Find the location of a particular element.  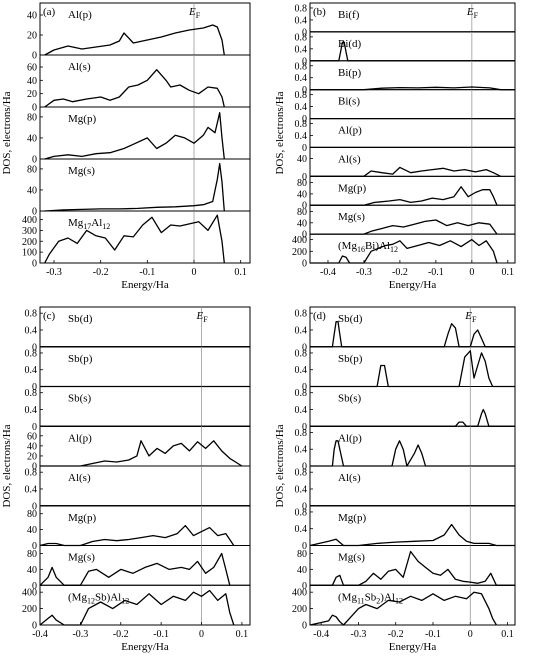

series-label: Sb(d) is located at coordinates (80, 319).